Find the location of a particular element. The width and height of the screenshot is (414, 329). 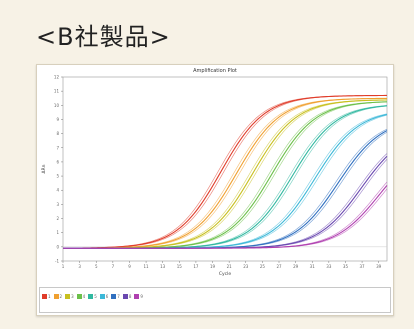

legend-label: 2 is located at coordinates (61, 296).